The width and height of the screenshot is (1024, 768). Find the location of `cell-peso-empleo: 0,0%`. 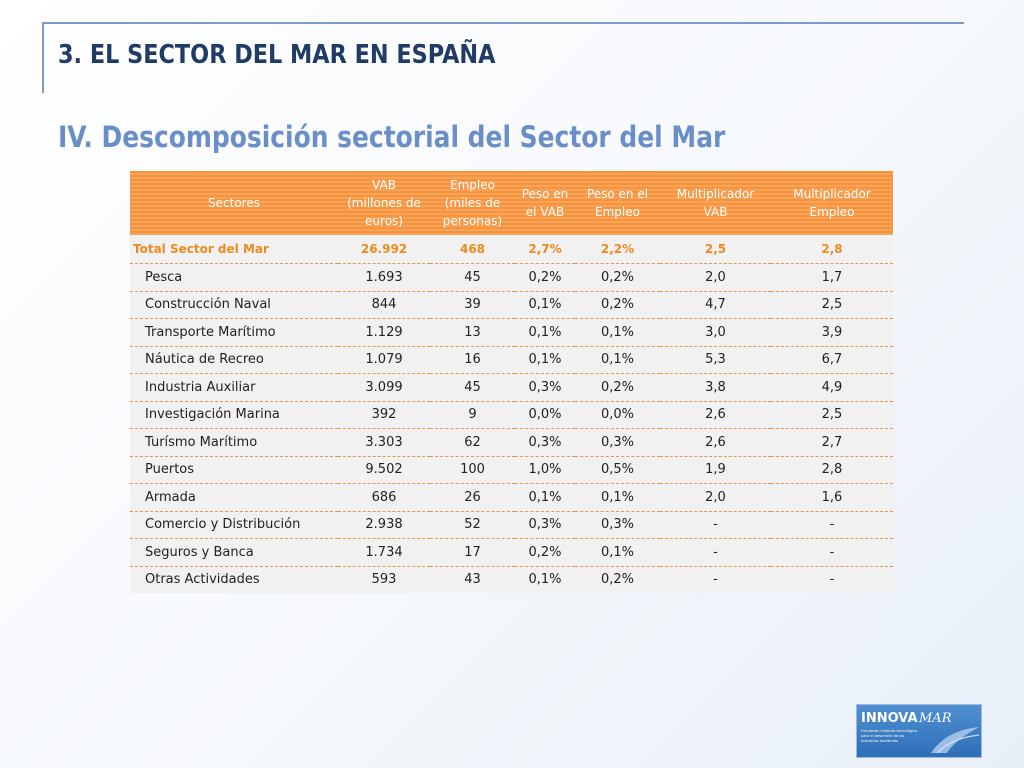

cell-peso-empleo: 0,0% is located at coordinates (617, 415).